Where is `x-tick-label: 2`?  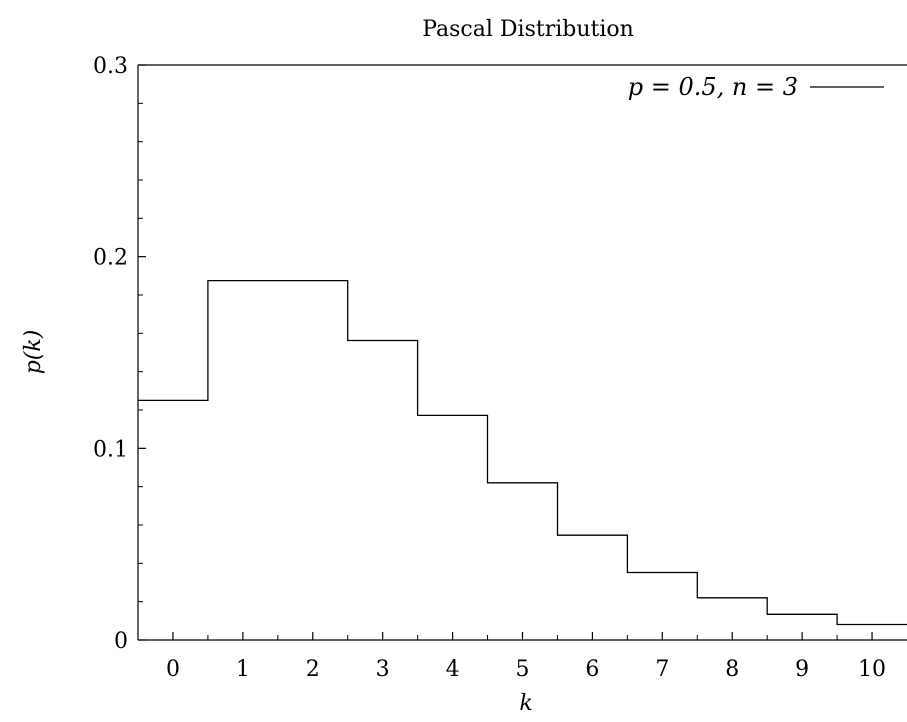
x-tick-label: 2 is located at coordinates (313, 669).